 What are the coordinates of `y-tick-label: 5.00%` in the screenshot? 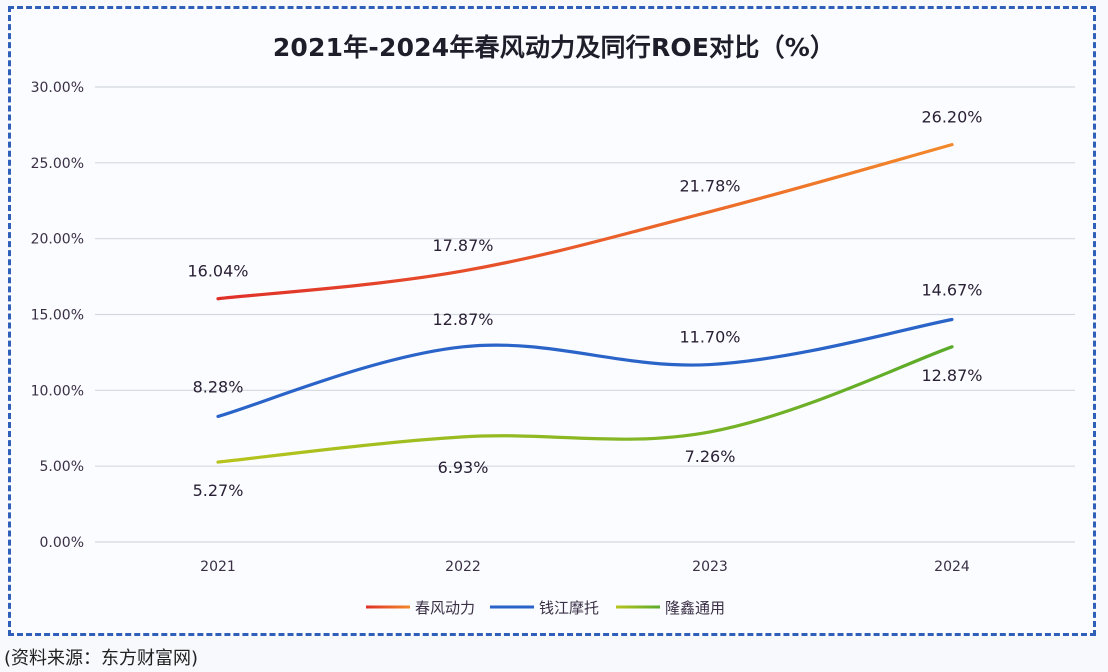 It's located at (62, 467).